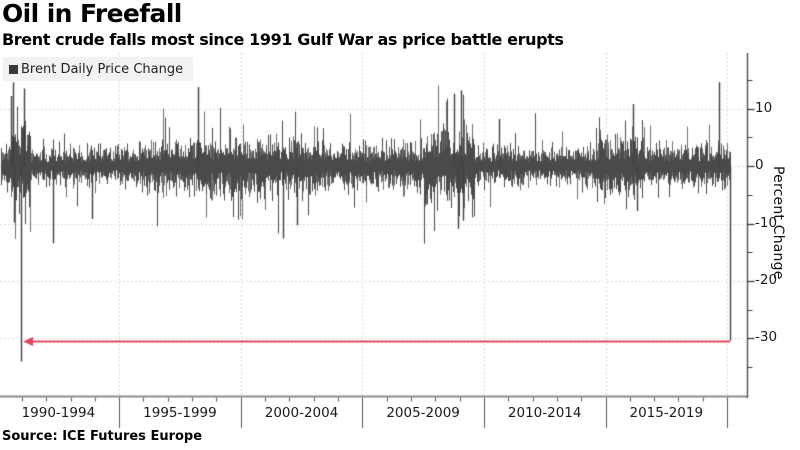 Image resolution: width=800 pixels, height=450 pixels. I want to click on legend: Brent Daily Price Change, so click(98, 69).